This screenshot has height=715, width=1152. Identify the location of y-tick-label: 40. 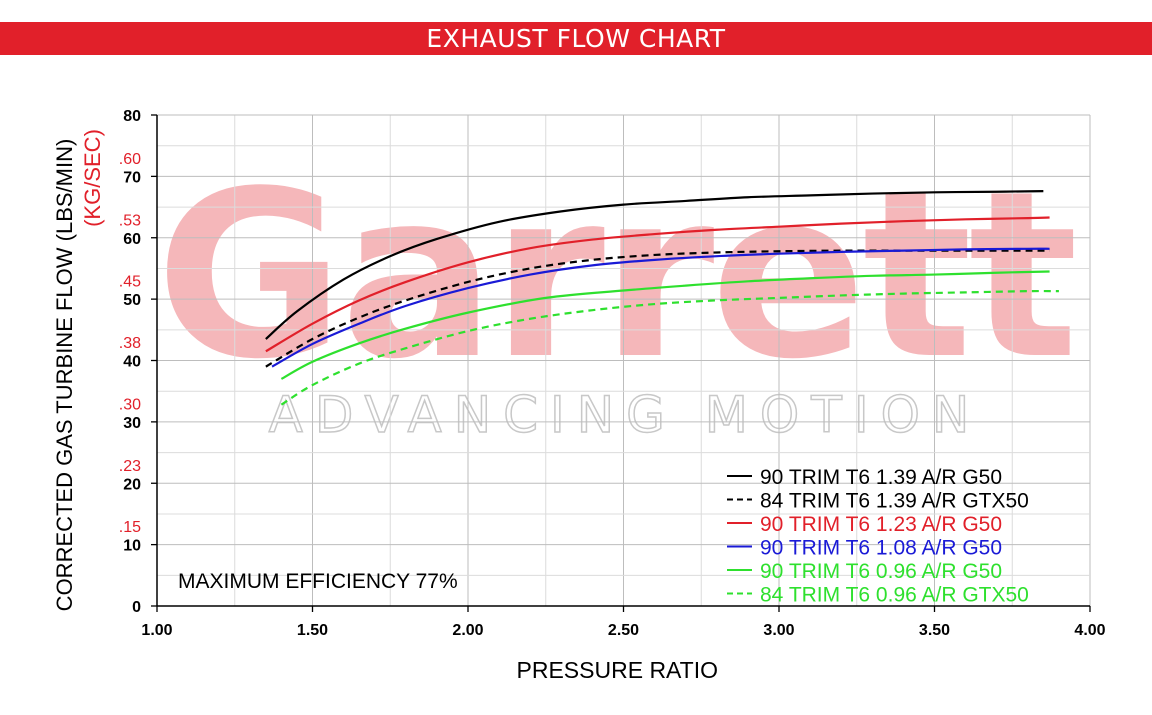
(132, 362).